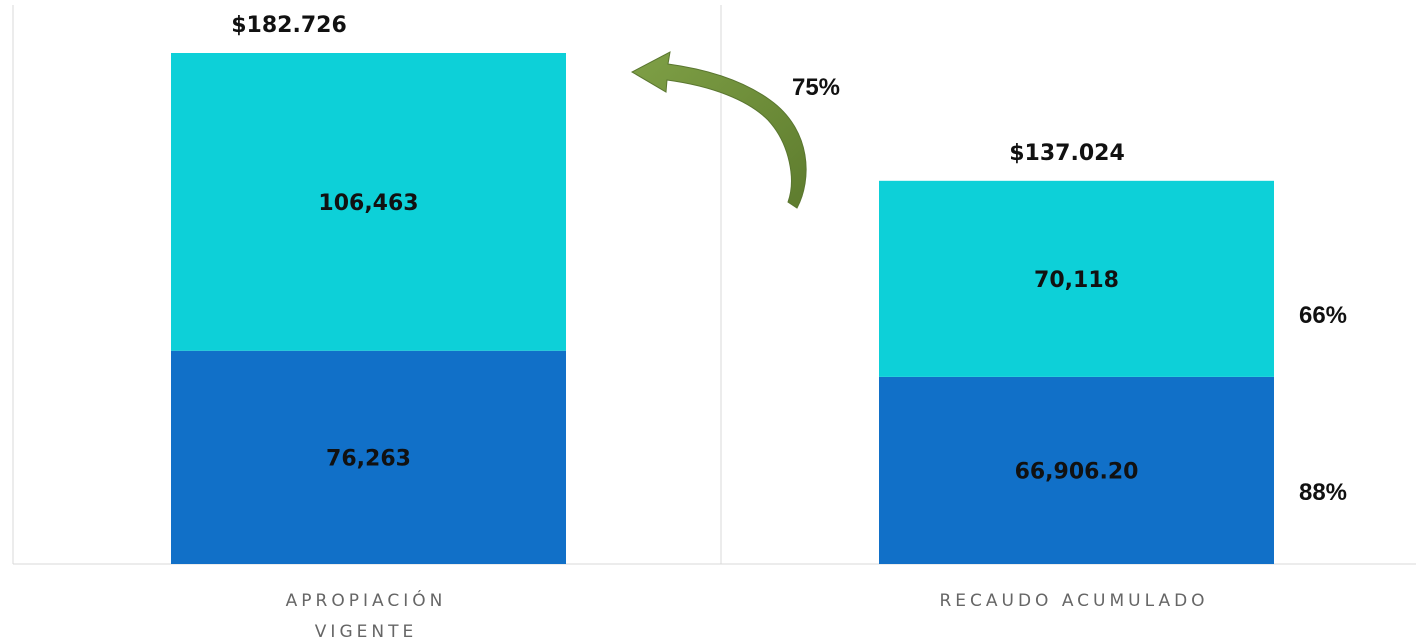 This screenshot has width=1416, height=641. I want to click on bar-recaudo-base, so click(1076, 470).